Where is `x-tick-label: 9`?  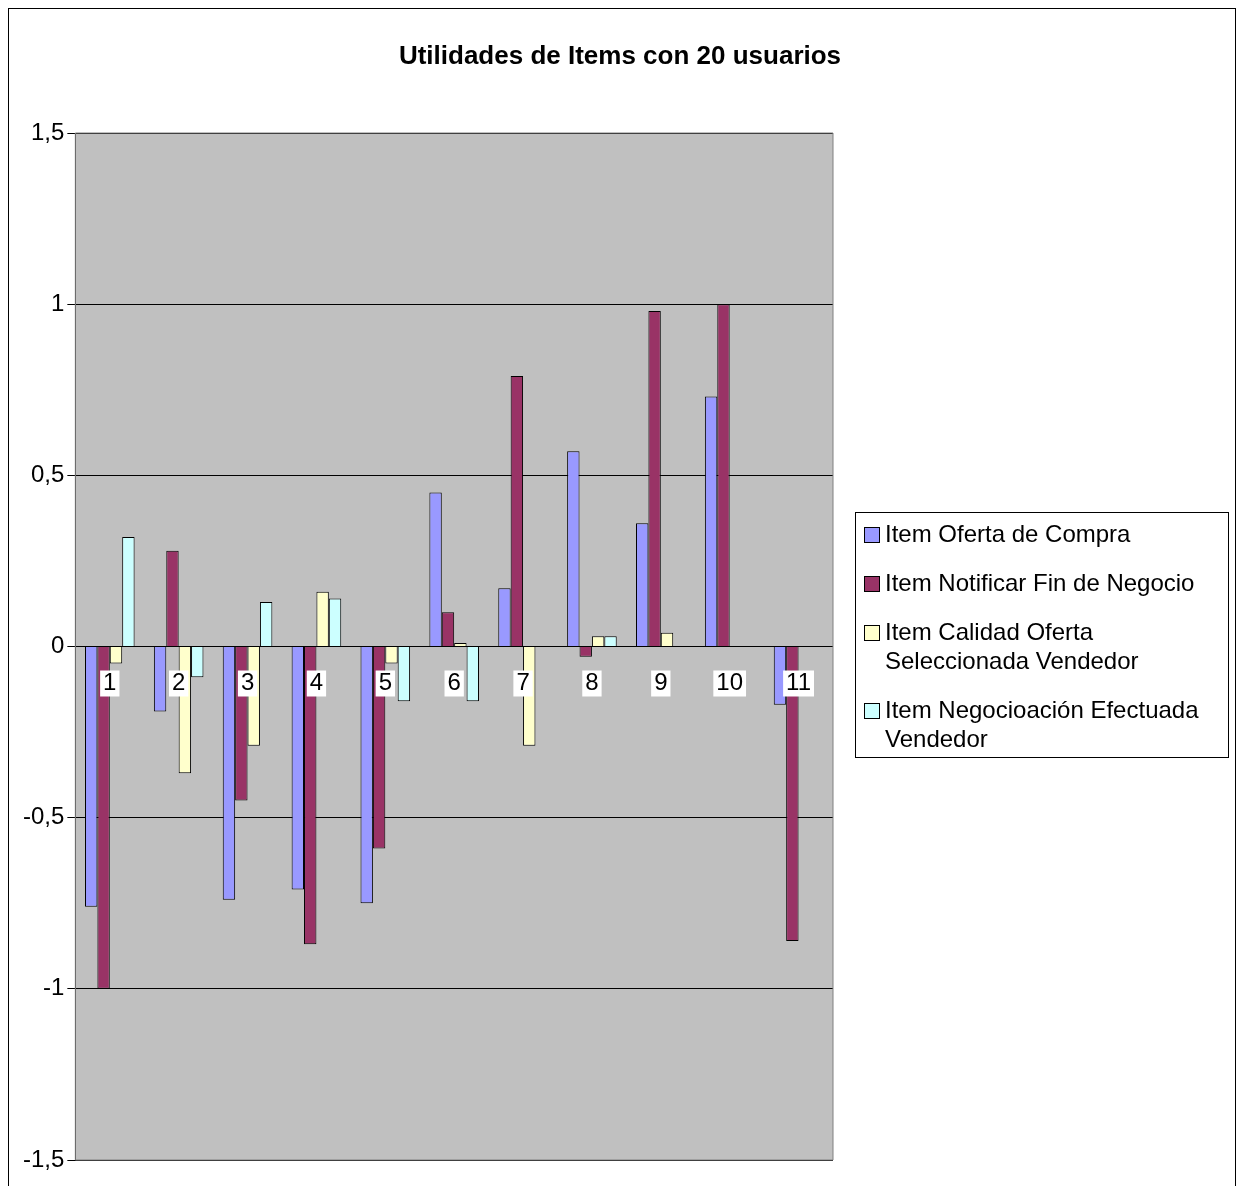
x-tick-label: 9 is located at coordinates (661, 682).